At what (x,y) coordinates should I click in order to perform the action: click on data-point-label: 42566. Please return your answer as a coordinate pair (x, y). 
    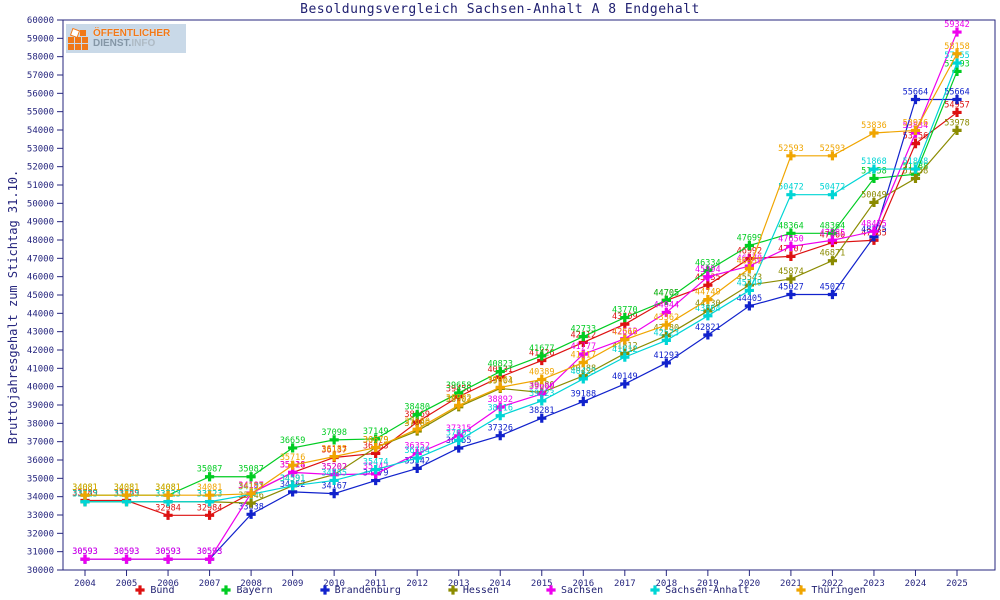
    Looking at the image, I should click on (625, 333).